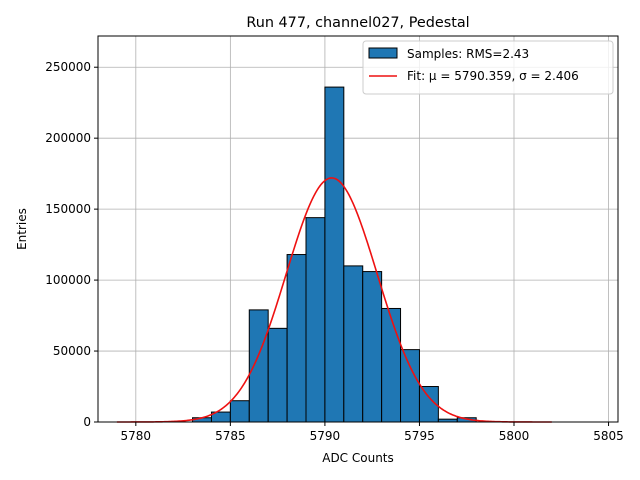  I want to click on y-tick-label: 200000, so click(68, 138).